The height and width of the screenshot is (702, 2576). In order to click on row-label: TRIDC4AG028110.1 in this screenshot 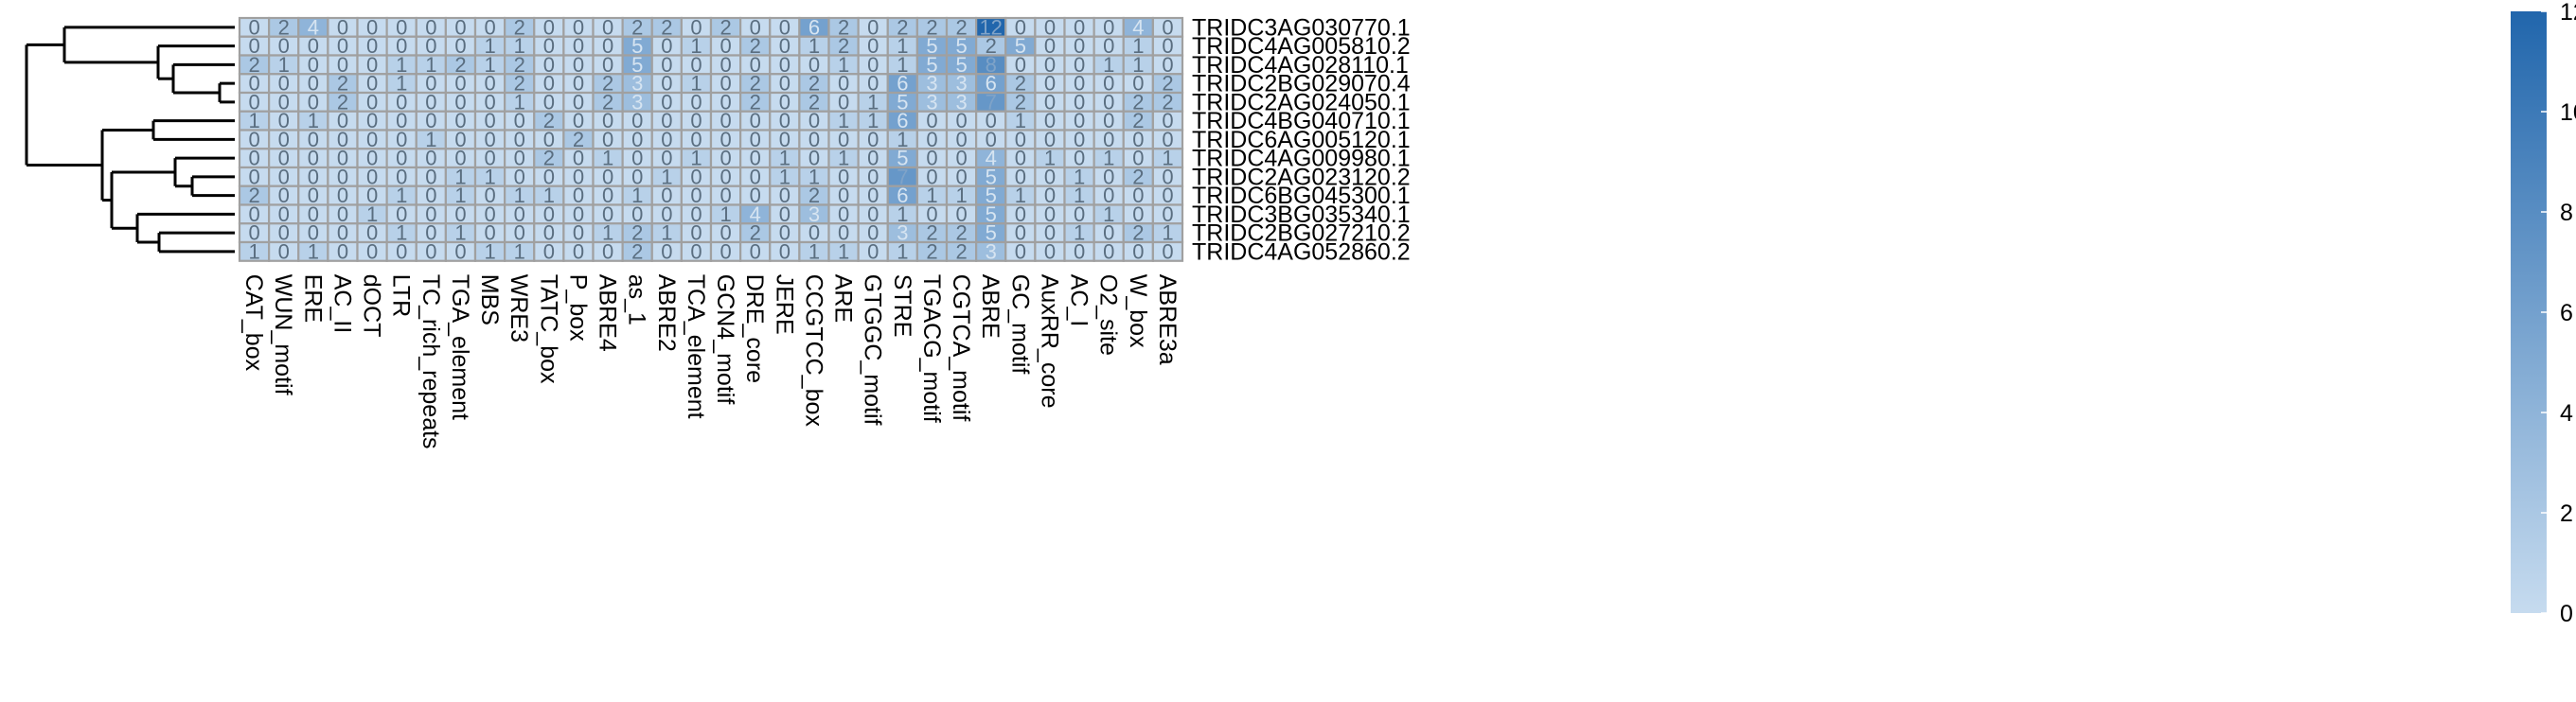, I will do `click(1301, 65)`.